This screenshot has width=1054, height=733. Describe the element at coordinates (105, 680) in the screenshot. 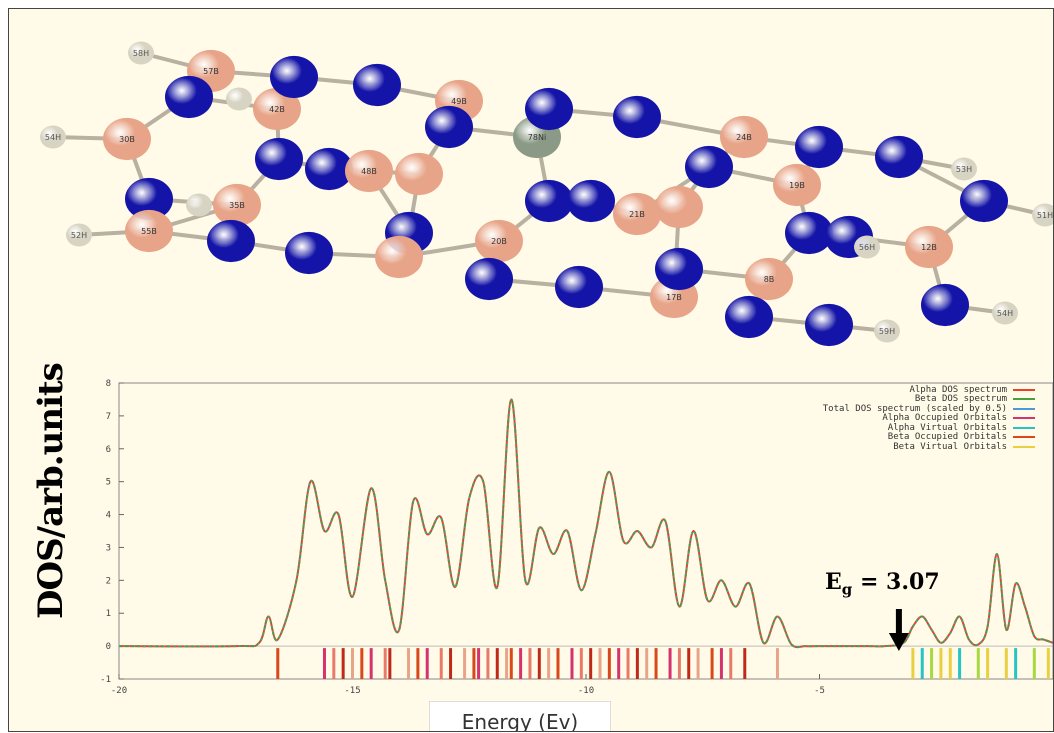

I see `y-tick-label: -1` at that location.